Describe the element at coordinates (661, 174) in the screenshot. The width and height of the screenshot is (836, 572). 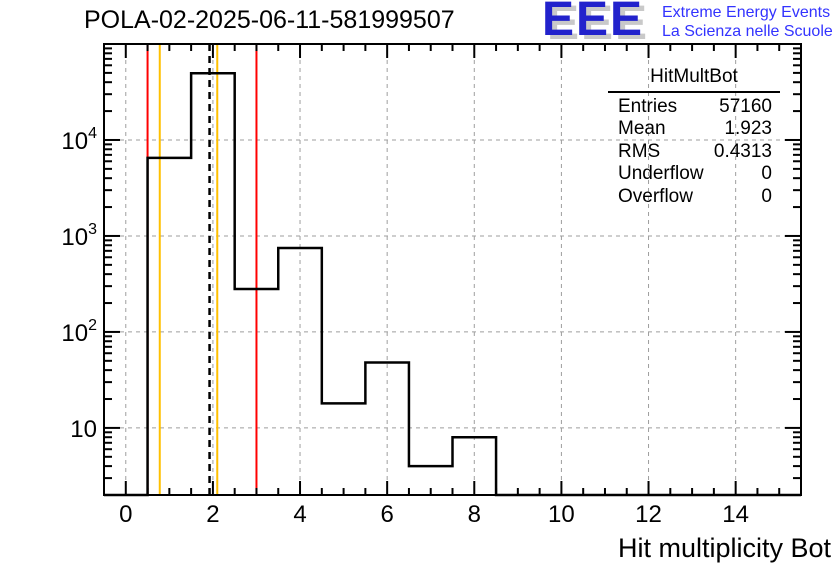
I see `stats-row-label: Underflow` at that location.